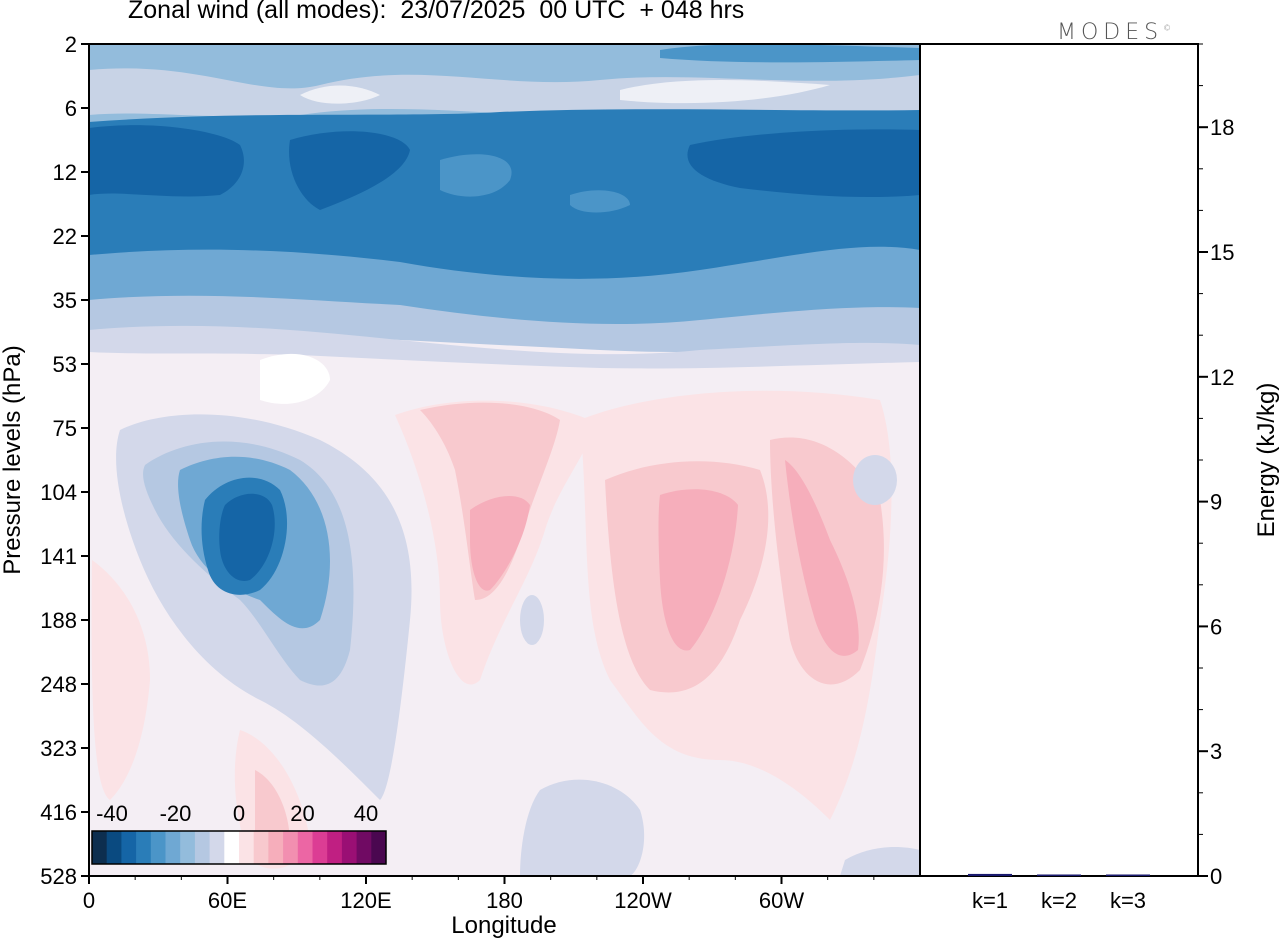  Describe the element at coordinates (65, 236) in the screenshot. I see `pressure-tick-label: 22` at that location.